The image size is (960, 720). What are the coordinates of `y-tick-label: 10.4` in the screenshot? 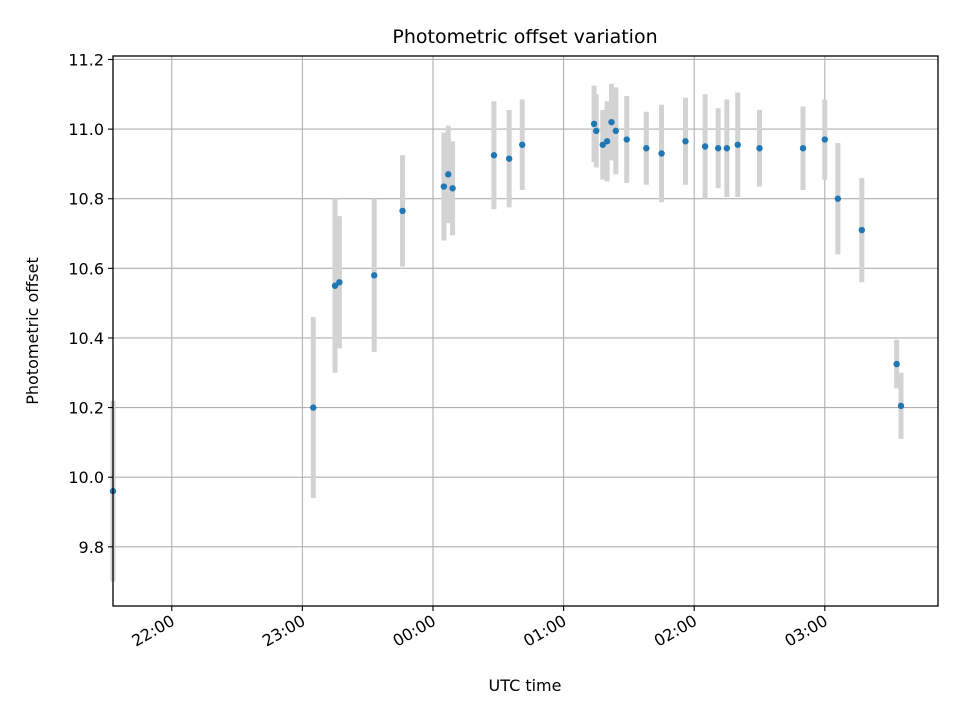 It's located at (86, 338).